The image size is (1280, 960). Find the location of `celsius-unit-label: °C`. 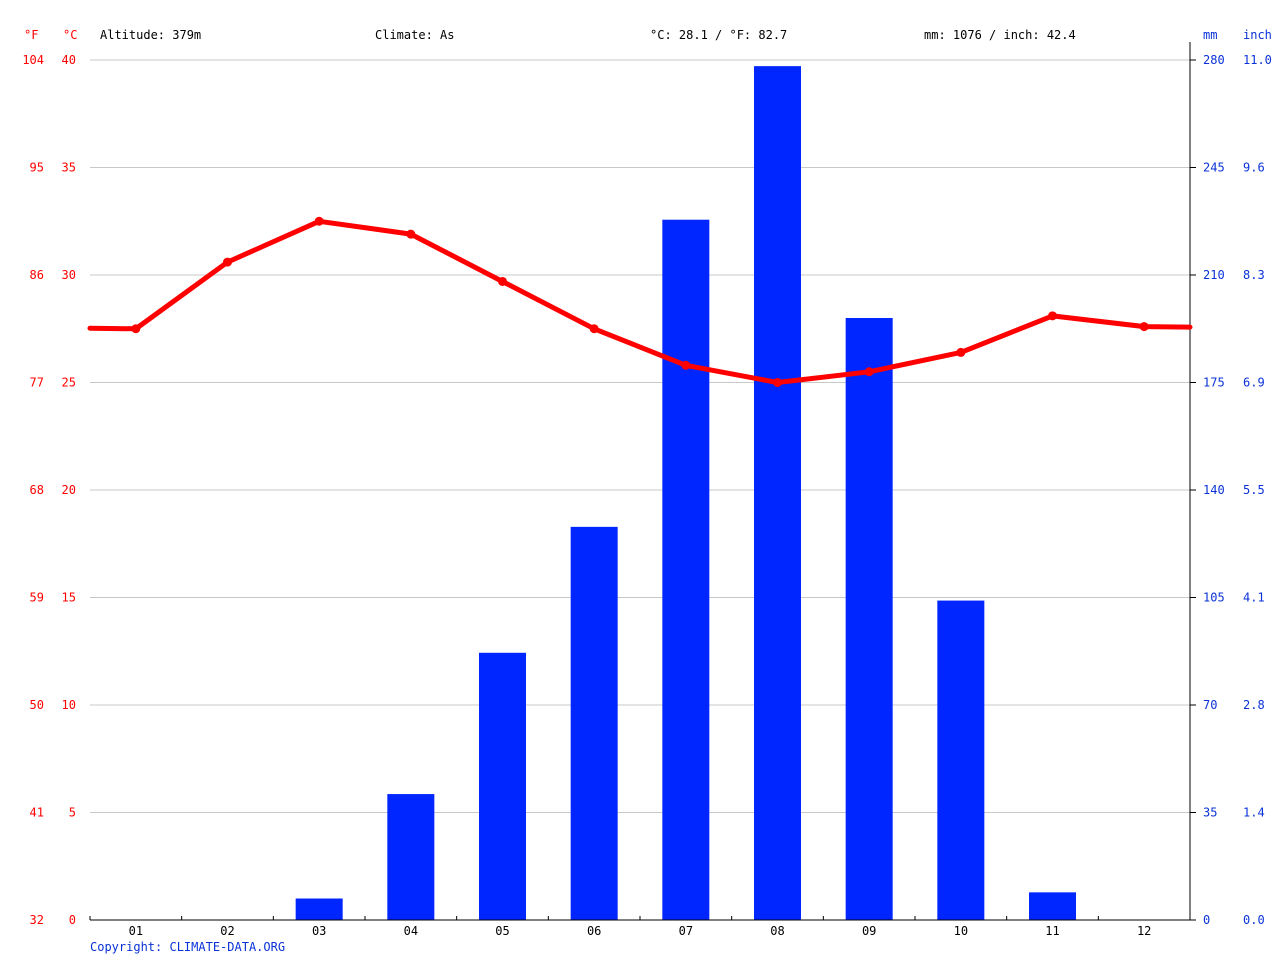

celsius-unit-label: °C is located at coordinates (70, 35).